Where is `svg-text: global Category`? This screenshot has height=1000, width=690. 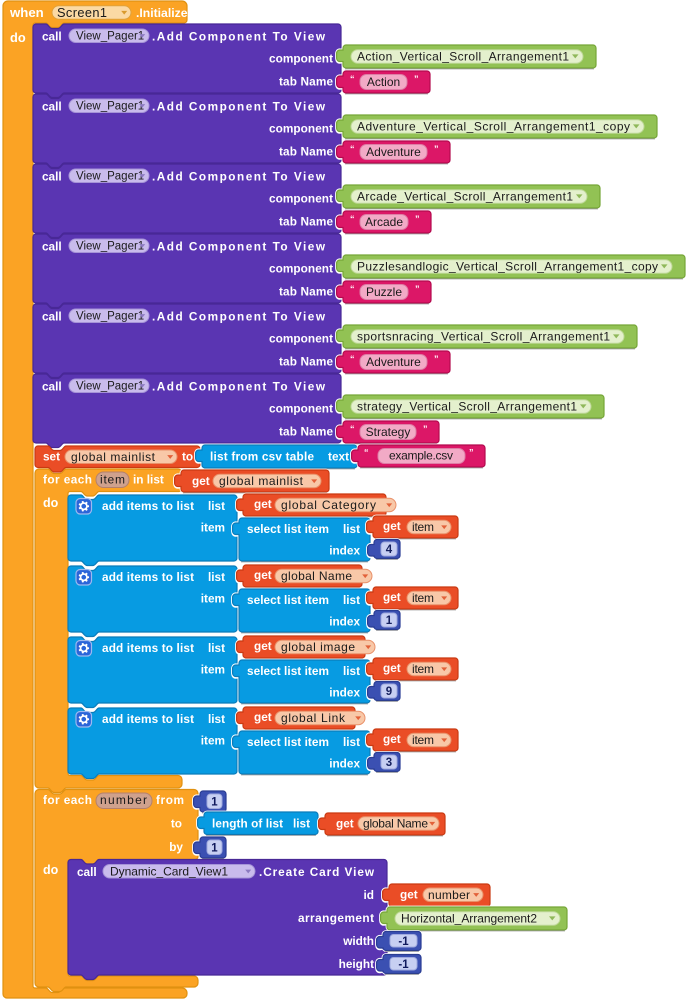
svg-text: global Category is located at coordinates (328, 505).